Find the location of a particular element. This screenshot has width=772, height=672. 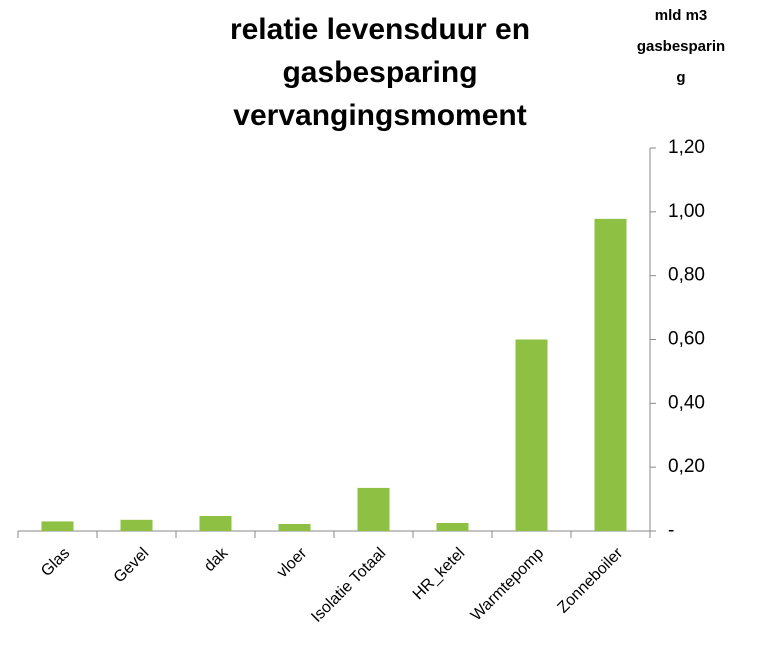

y-tick-label: - is located at coordinates (671, 530).